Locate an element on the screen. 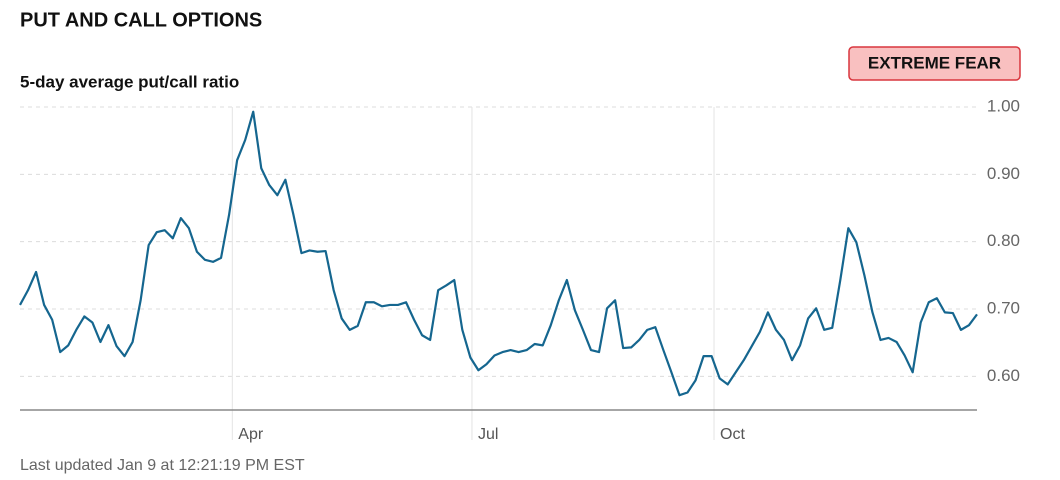 The width and height of the screenshot is (1060, 480). y-tick-label: 0.70 is located at coordinates (1003, 307).